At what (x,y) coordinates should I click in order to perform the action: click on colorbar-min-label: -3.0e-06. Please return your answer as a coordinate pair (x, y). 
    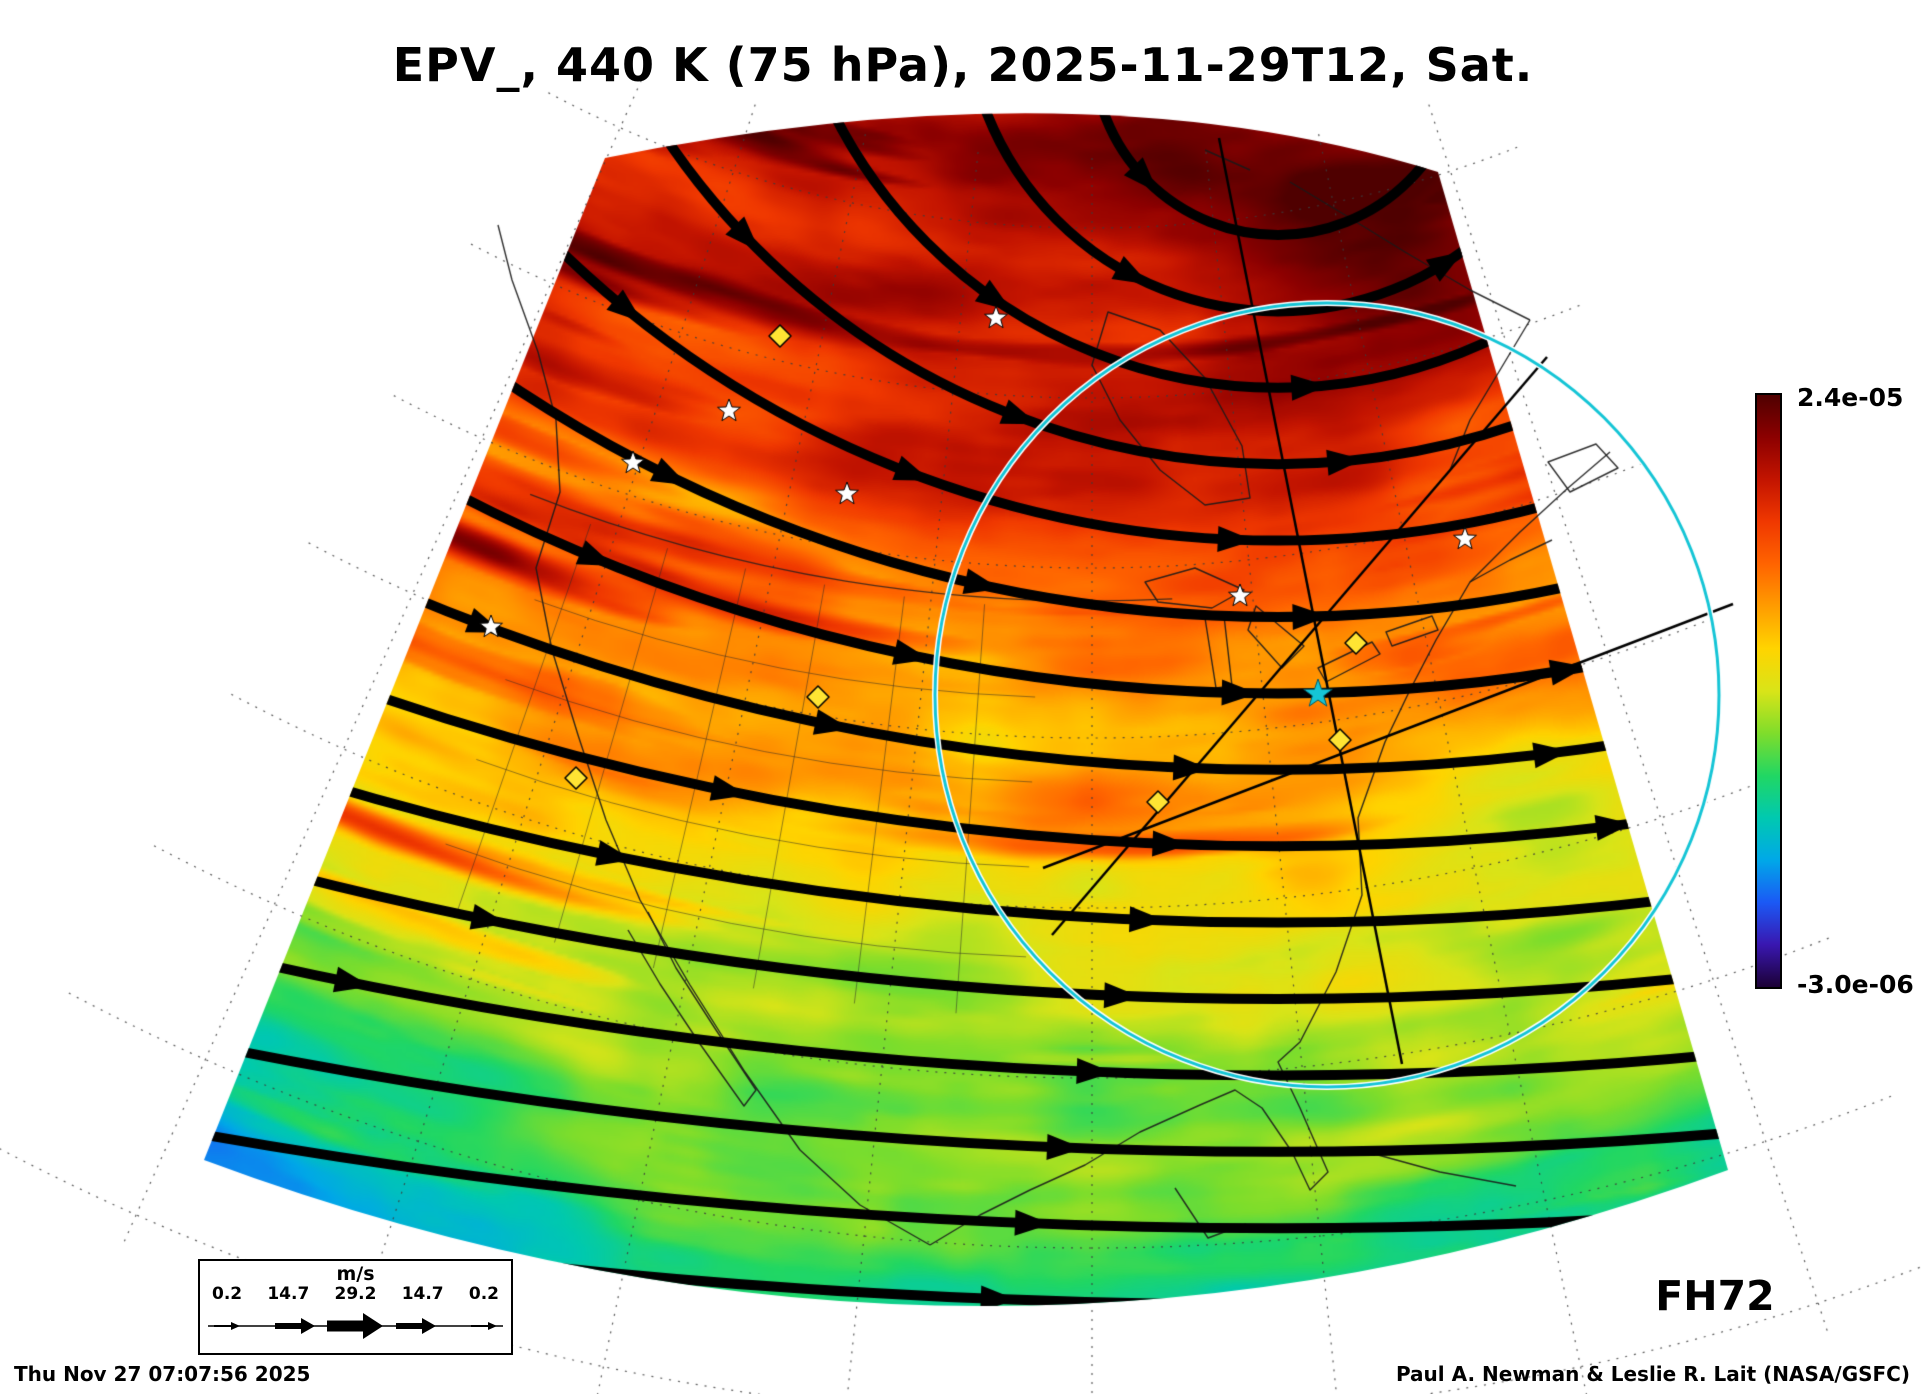
    Looking at the image, I should click on (1855, 984).